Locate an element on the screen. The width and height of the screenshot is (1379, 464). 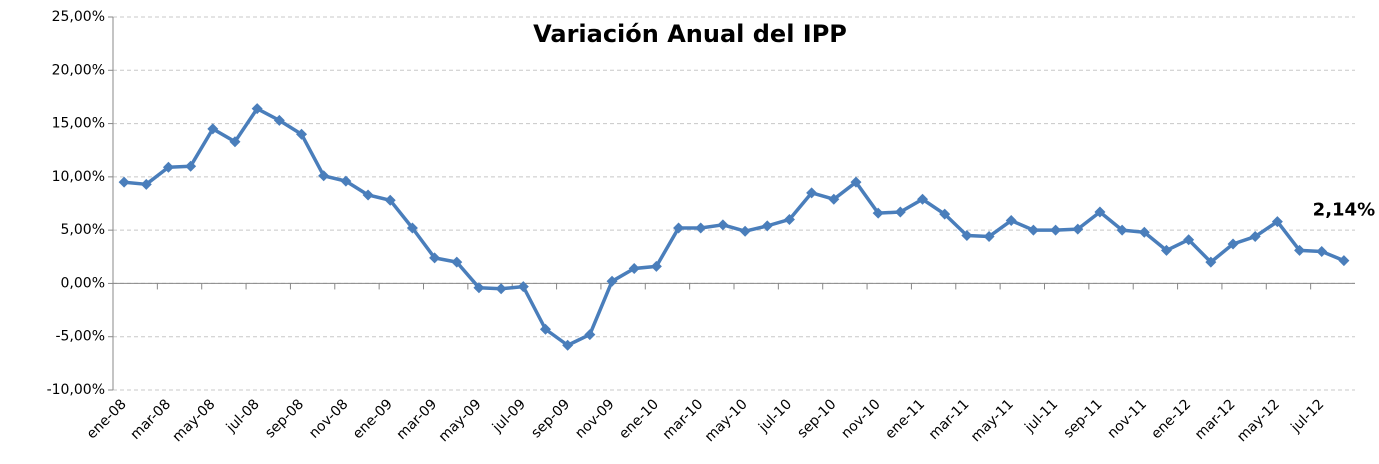
x-tick-label: ene-08 is located at coordinates (107, 419).